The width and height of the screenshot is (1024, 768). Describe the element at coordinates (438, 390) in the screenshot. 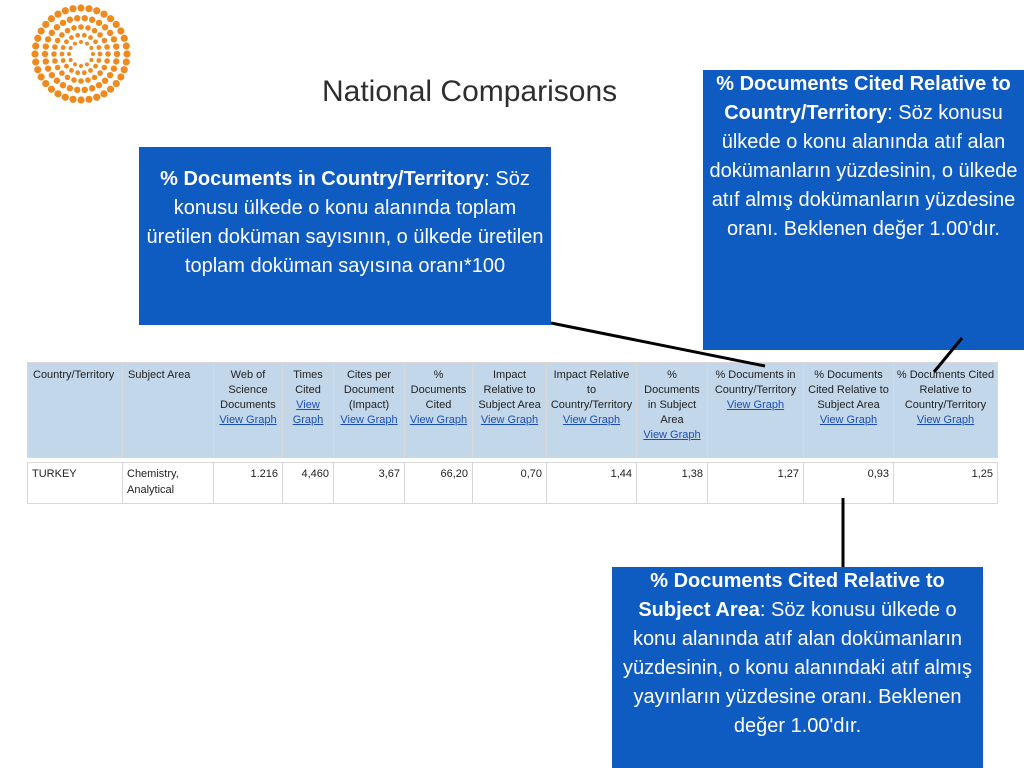

I see `column-header-label: % Documents Cited` at that location.